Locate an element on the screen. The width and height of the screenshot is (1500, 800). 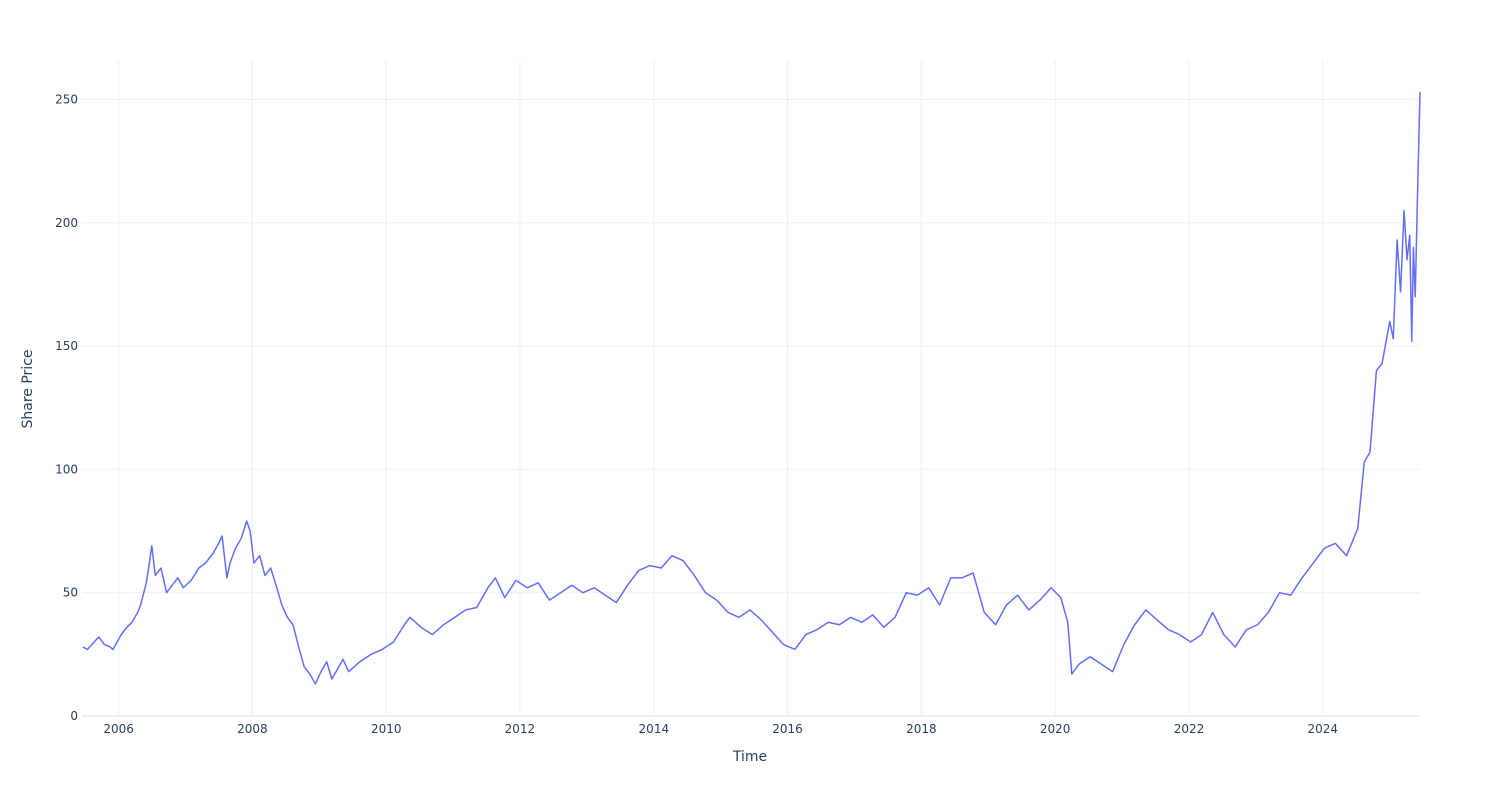
y-tick-labels: 0 50 100 150 200 250 is located at coordinates (66, 407).